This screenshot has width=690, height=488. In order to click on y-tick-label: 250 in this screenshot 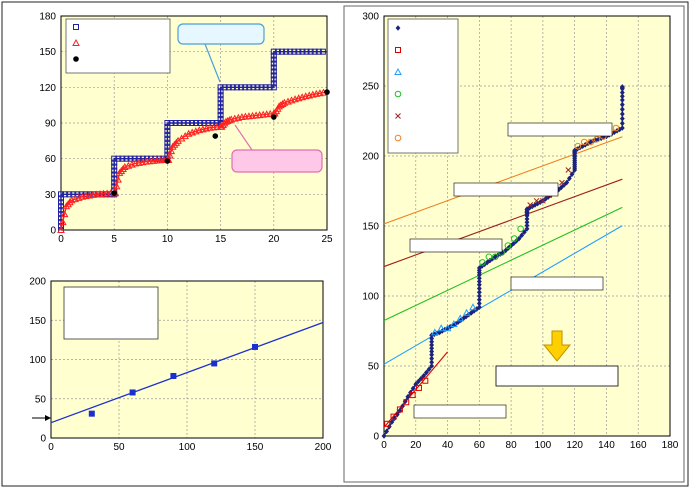, I will do `click(370, 87)`.